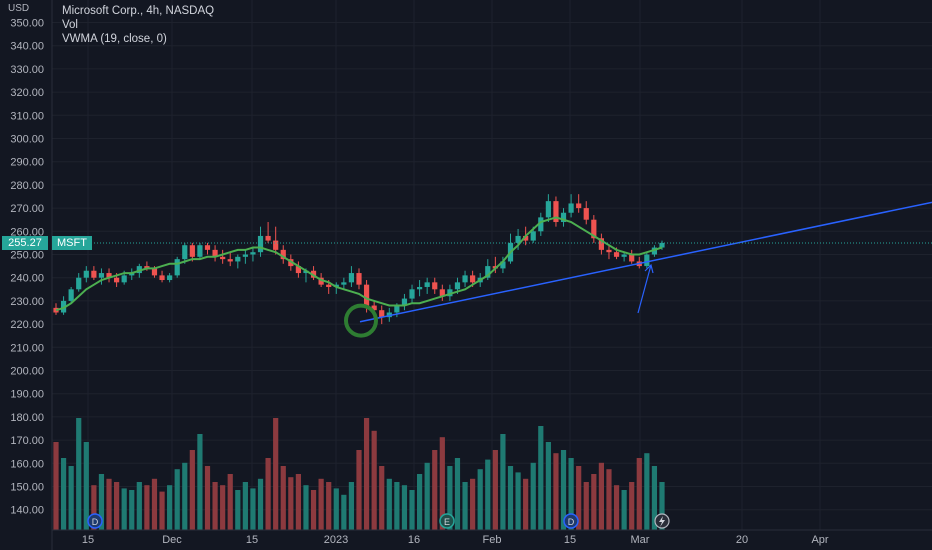  What do you see at coordinates (27, 186) in the screenshot?
I see `price-tick-label: 280.00` at bounding box center [27, 186].